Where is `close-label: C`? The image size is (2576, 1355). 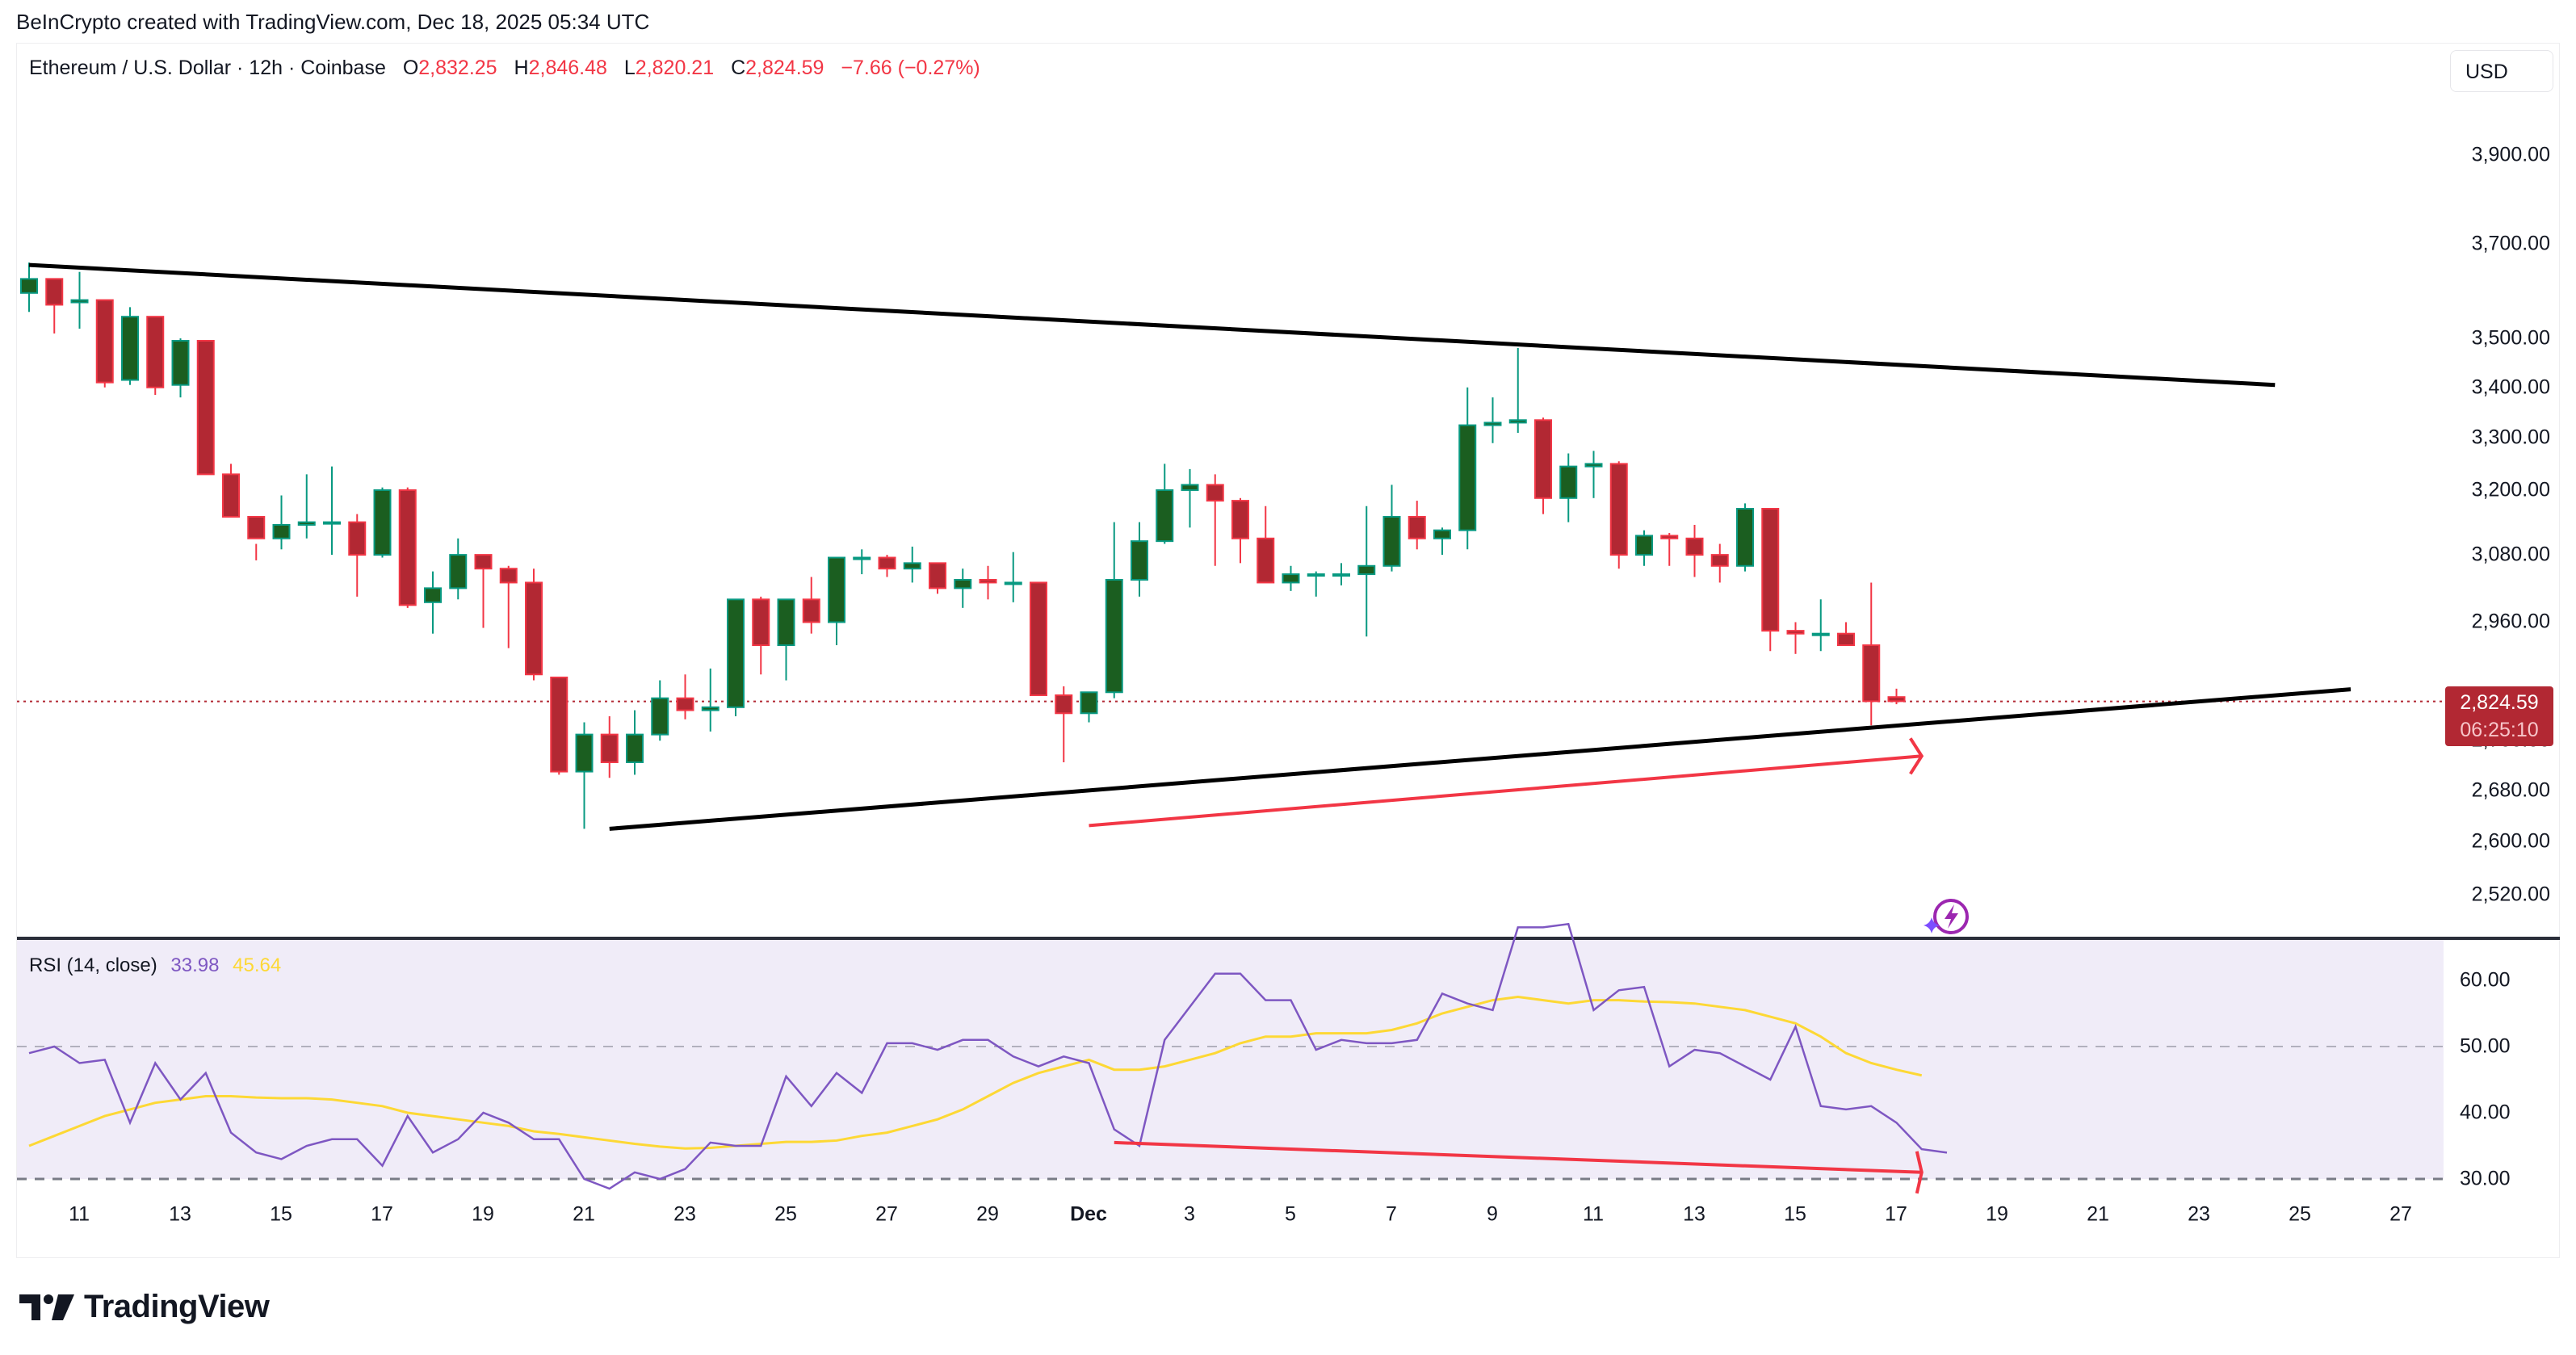
close-label: C is located at coordinates (738, 68).